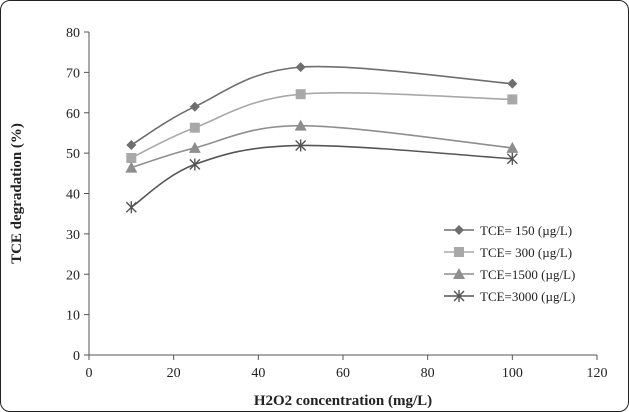 The image size is (629, 412). I want to click on y-tick-label: 40, so click(73, 195).